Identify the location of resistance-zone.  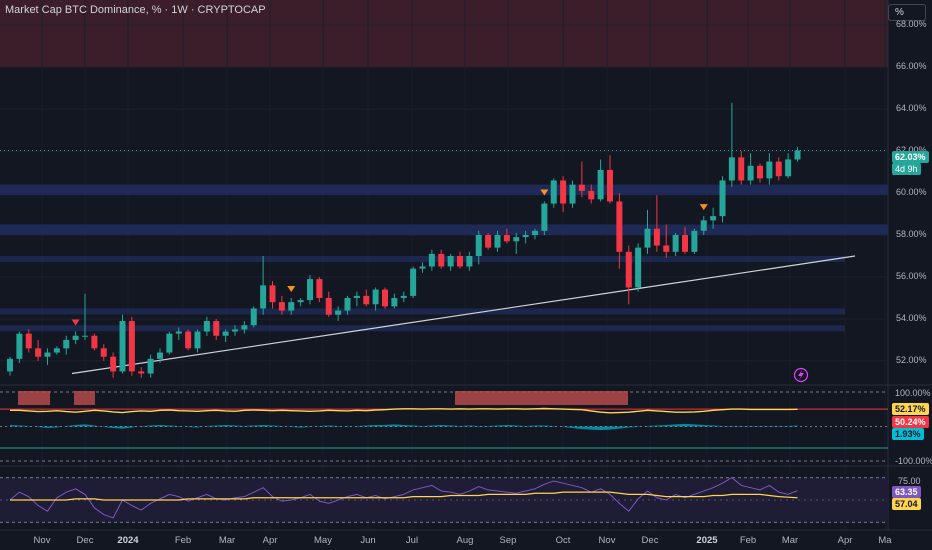
(444, 190).